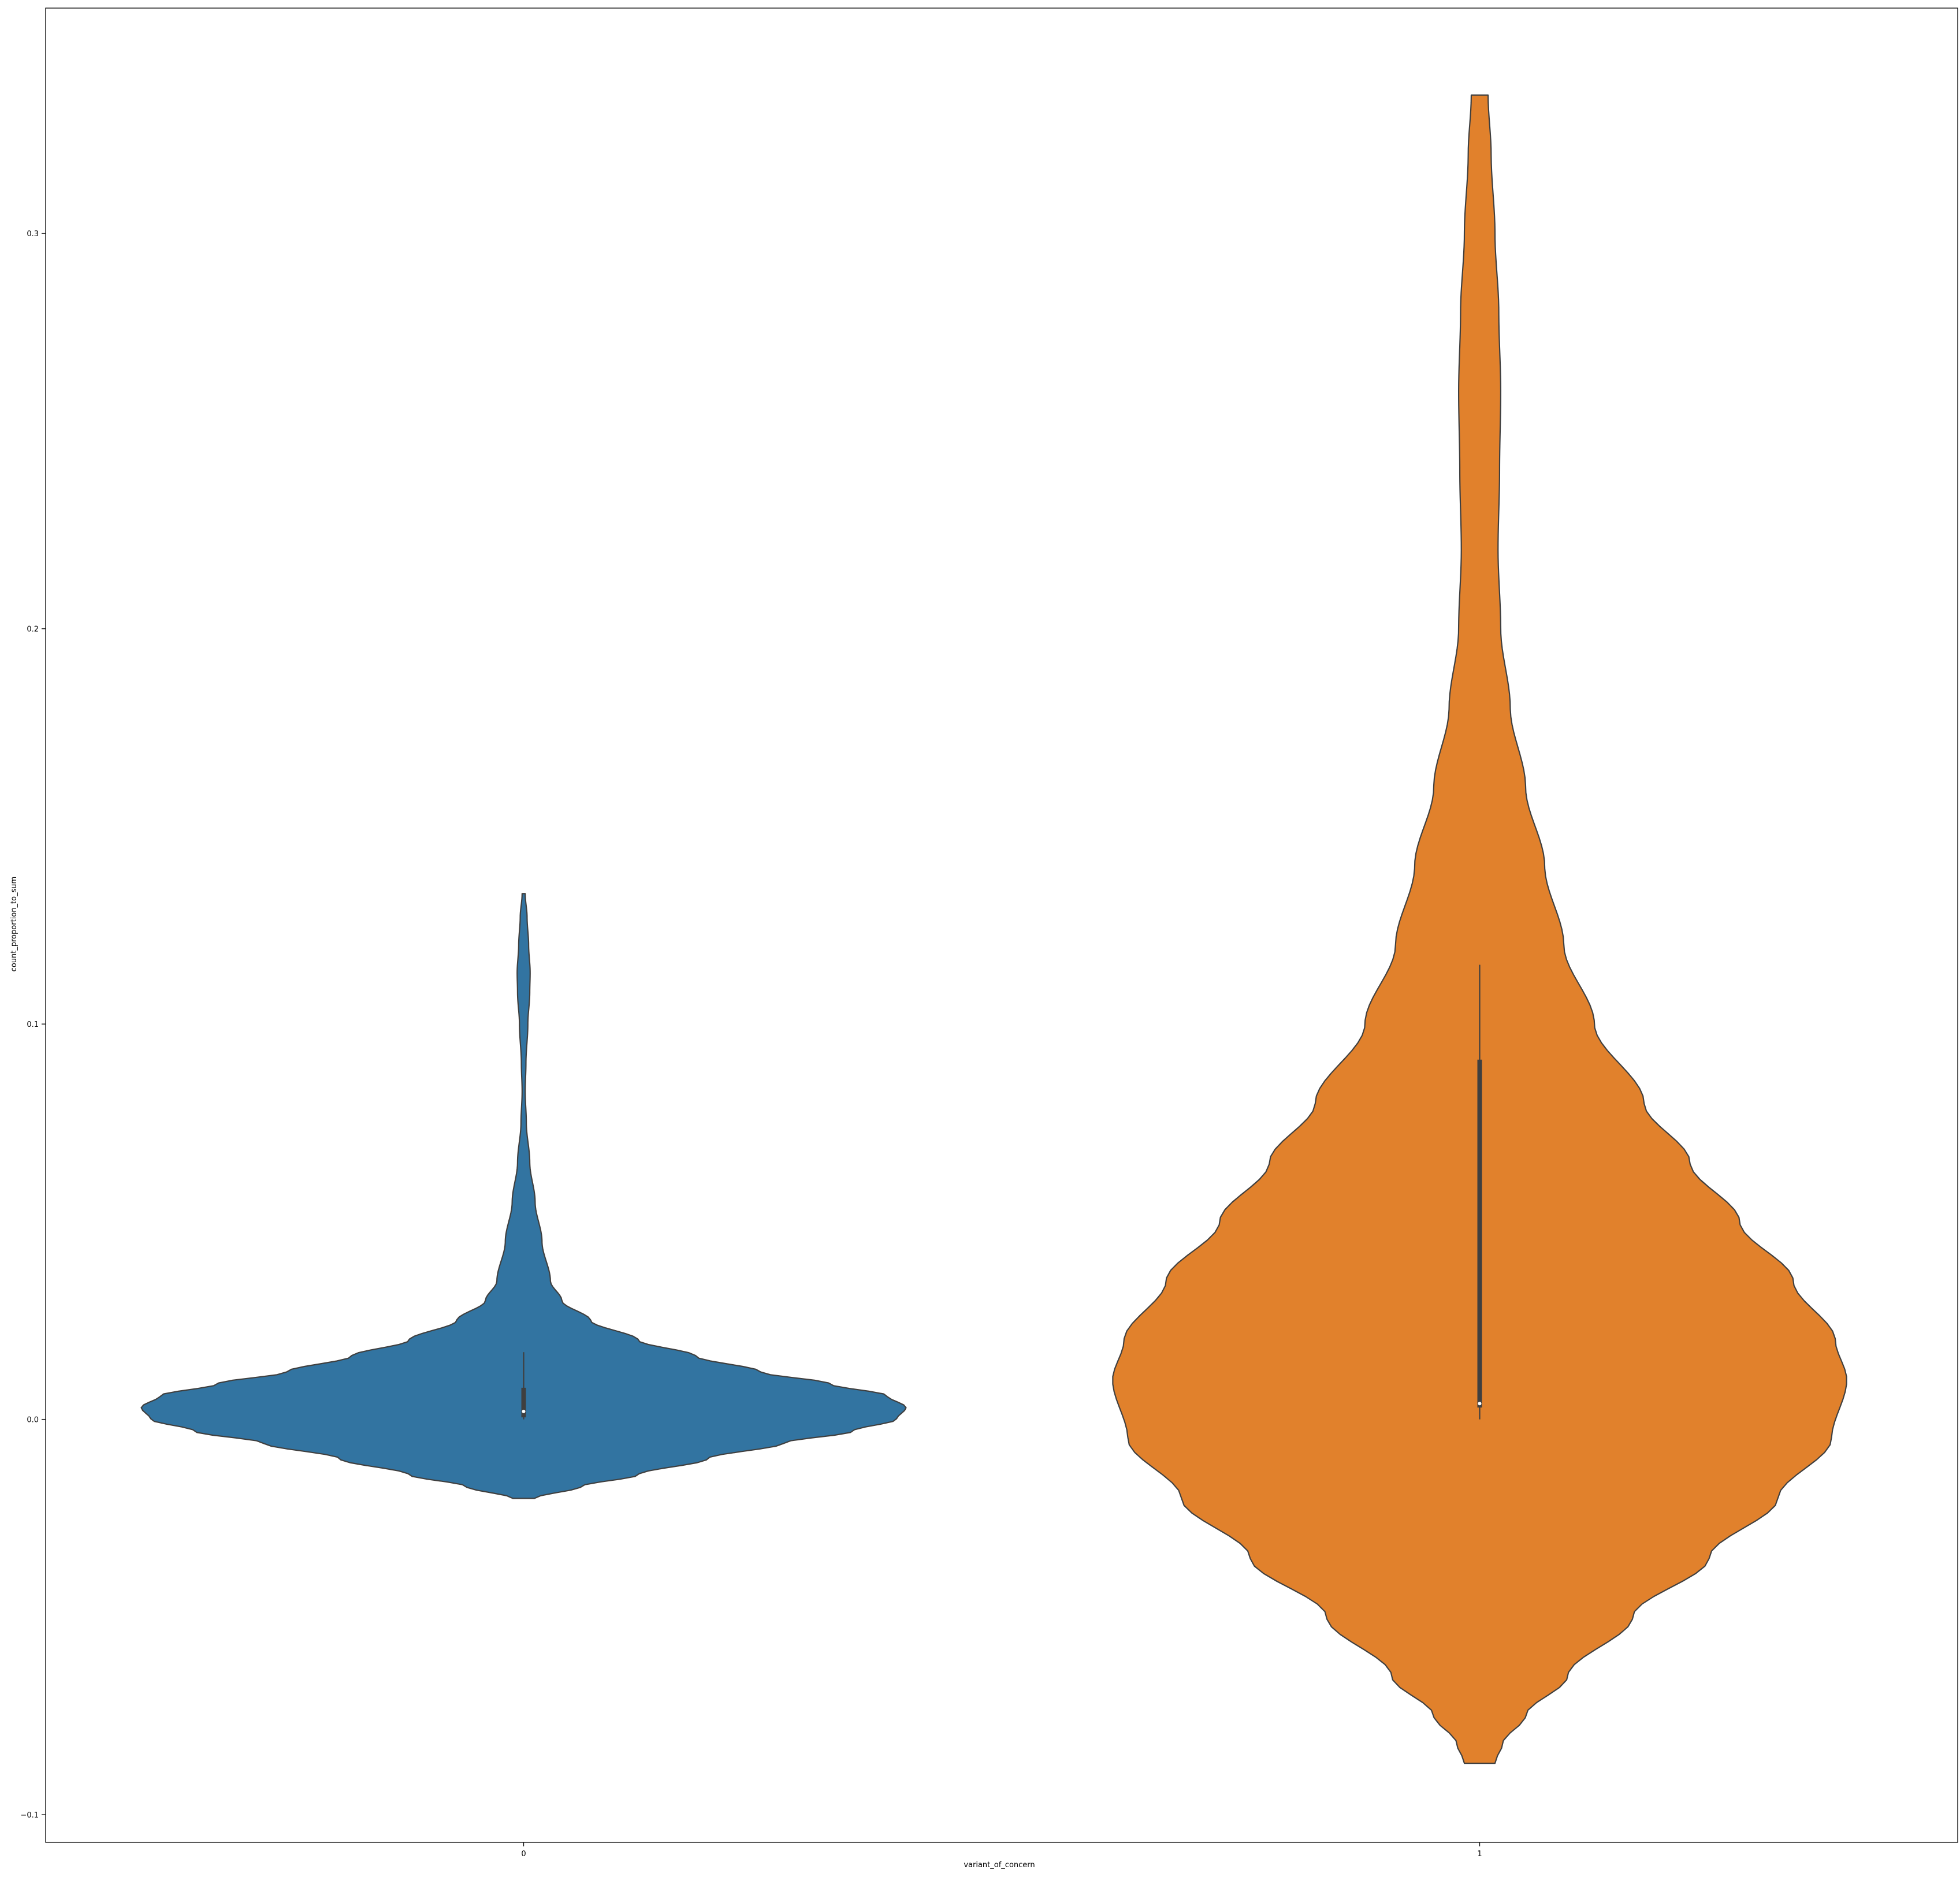 Image resolution: width=1960 pixels, height=1877 pixels. I want to click on y-tick-label: 0.1, so click(33, 1025).